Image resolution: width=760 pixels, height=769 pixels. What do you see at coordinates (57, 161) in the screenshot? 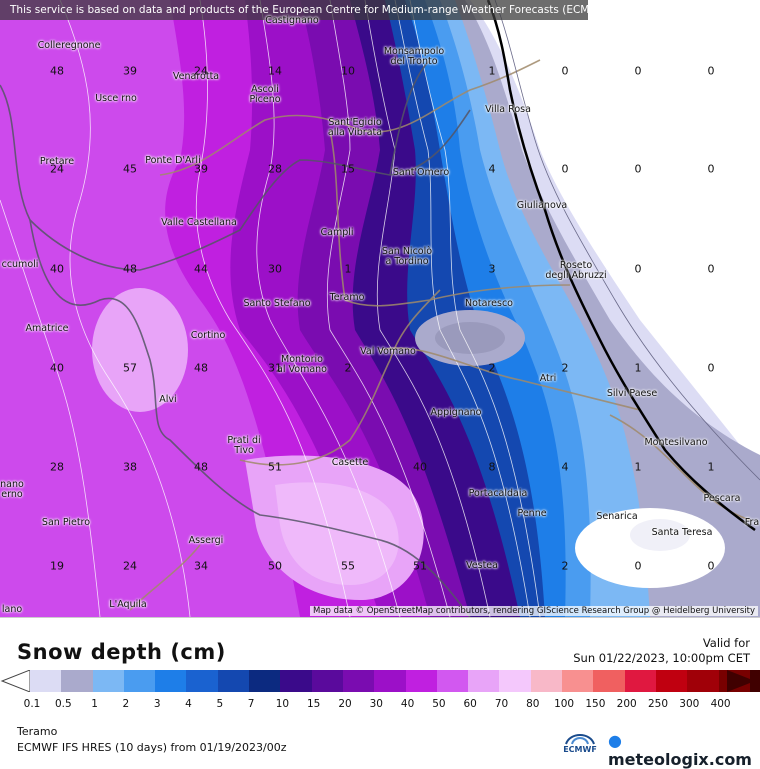
I see `place-label: Pretare` at bounding box center [57, 161].